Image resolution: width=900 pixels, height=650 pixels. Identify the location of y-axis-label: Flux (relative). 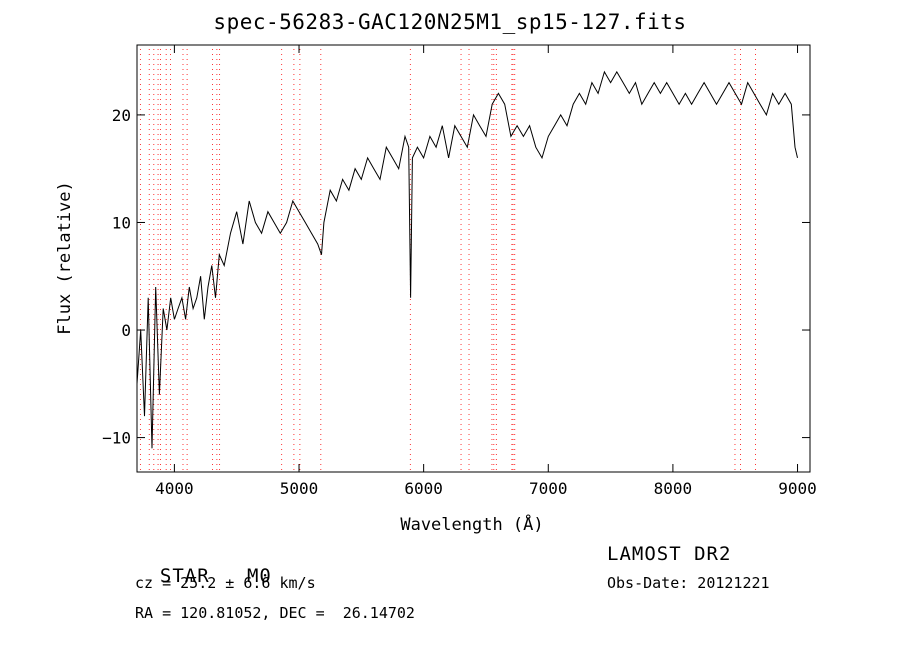
(65, 258).